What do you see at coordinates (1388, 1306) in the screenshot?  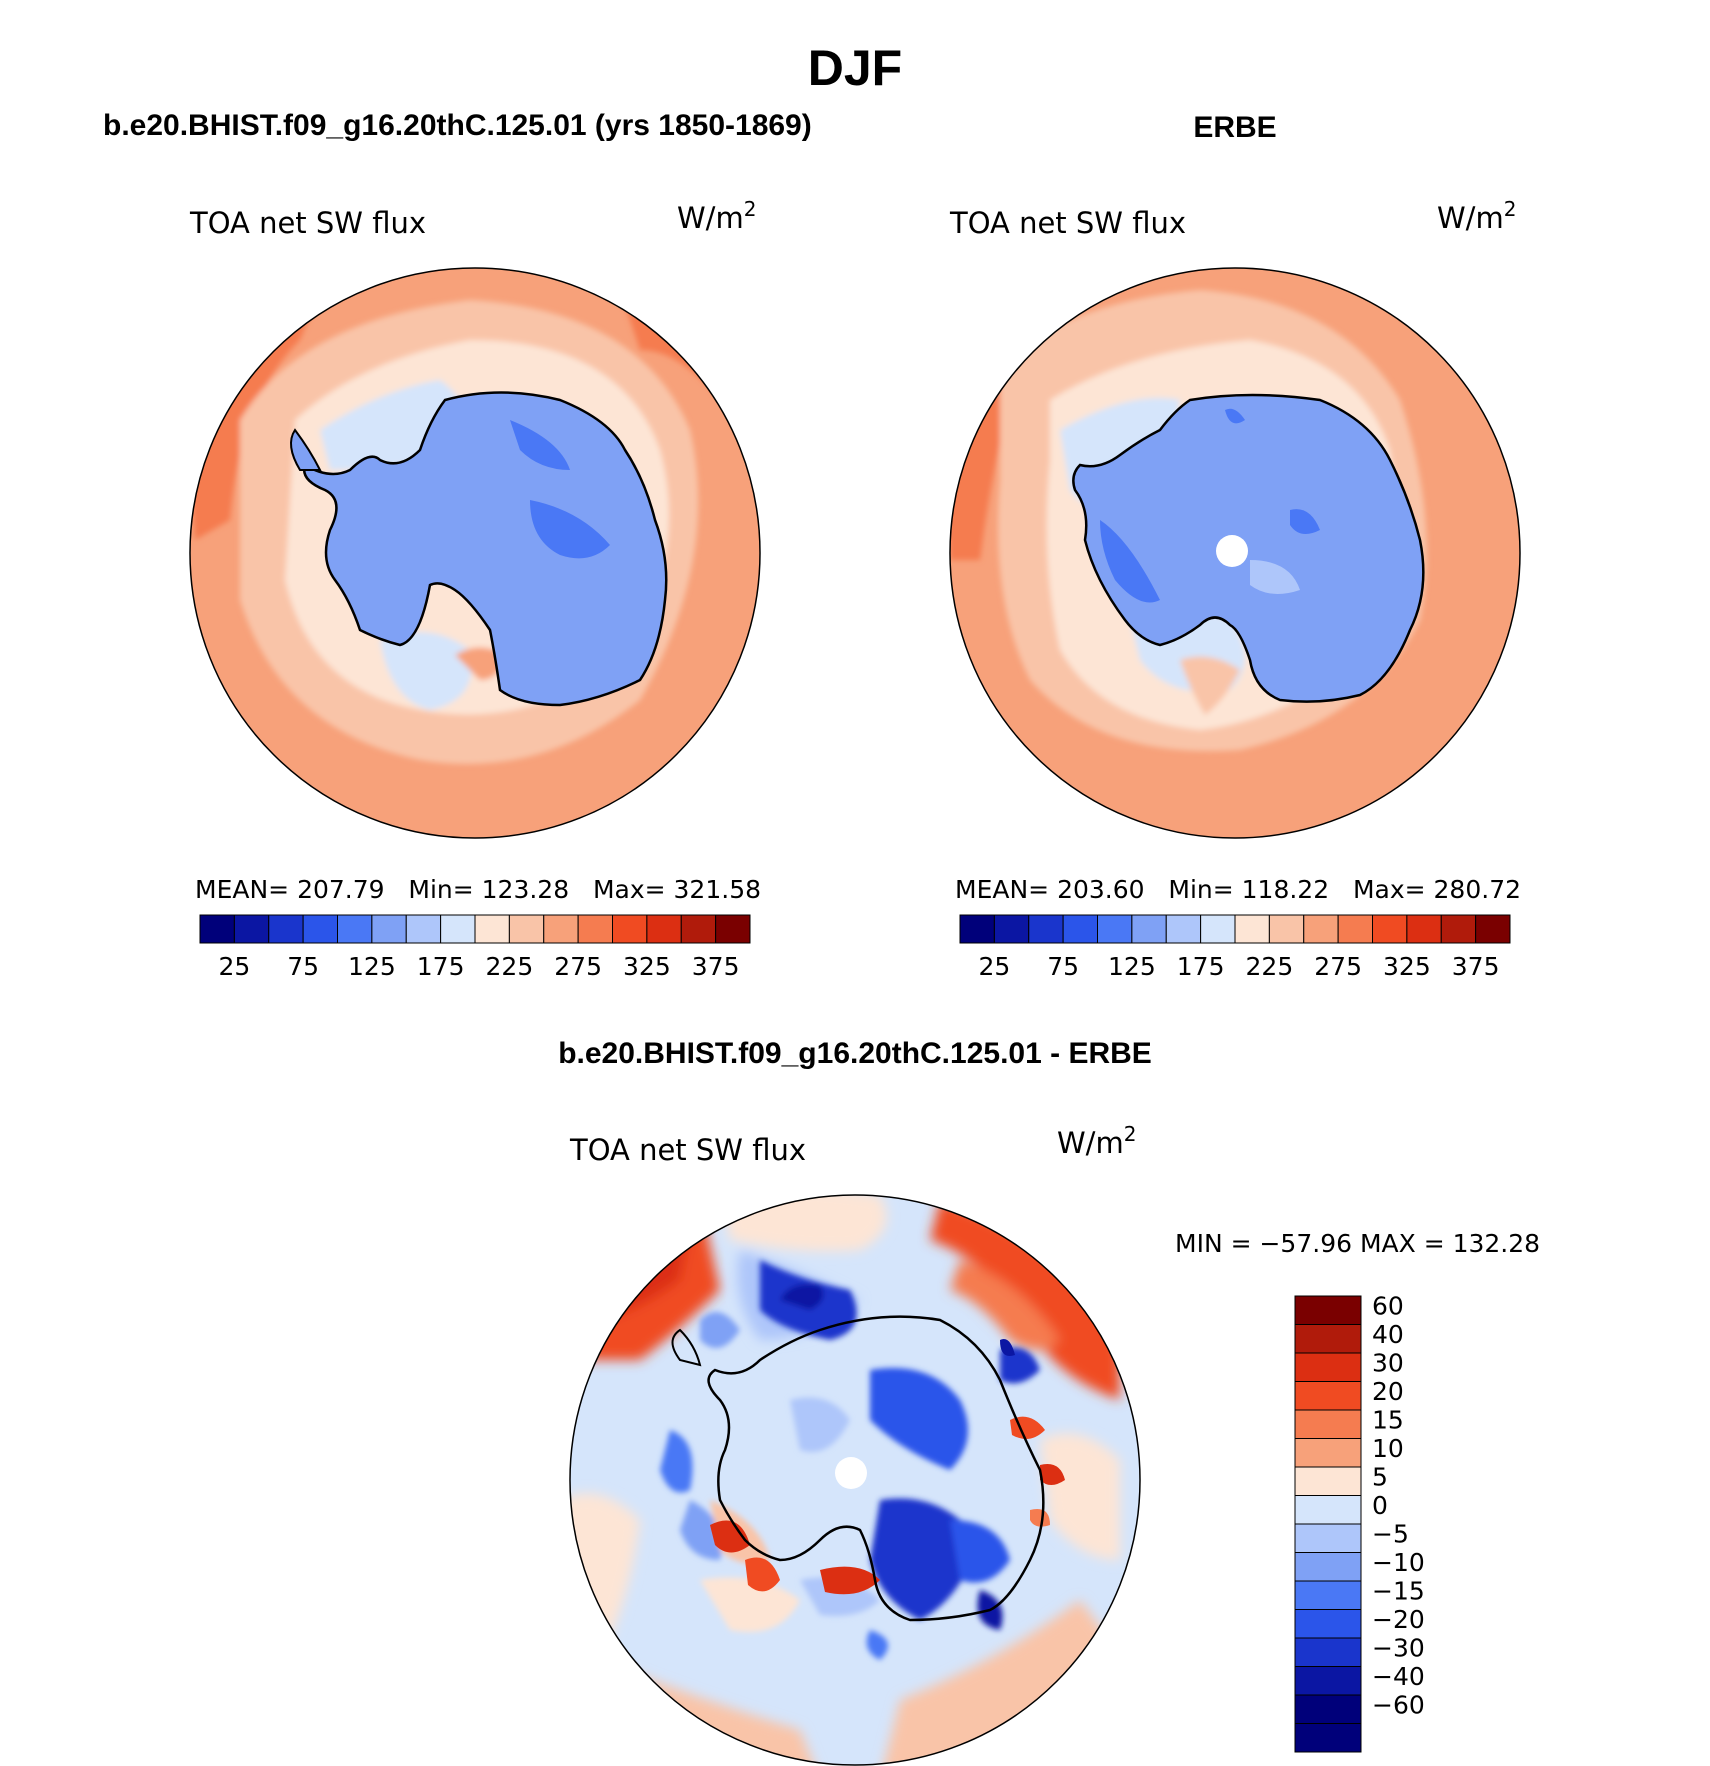 I see `panel3-colorbar-tick-label: 60` at bounding box center [1388, 1306].